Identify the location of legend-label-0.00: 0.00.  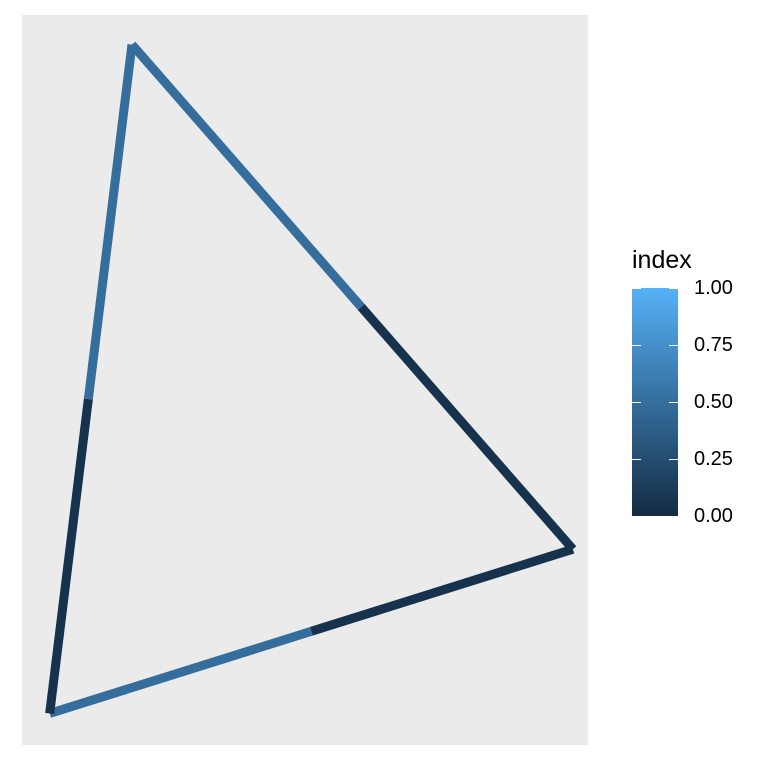
(713, 516).